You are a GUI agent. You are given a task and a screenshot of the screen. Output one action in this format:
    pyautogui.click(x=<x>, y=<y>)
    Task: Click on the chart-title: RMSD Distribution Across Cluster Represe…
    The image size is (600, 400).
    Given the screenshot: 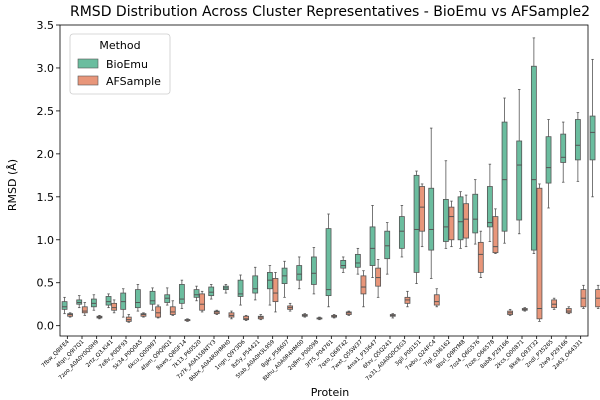 What is the action you would take?
    pyautogui.click(x=330, y=12)
    